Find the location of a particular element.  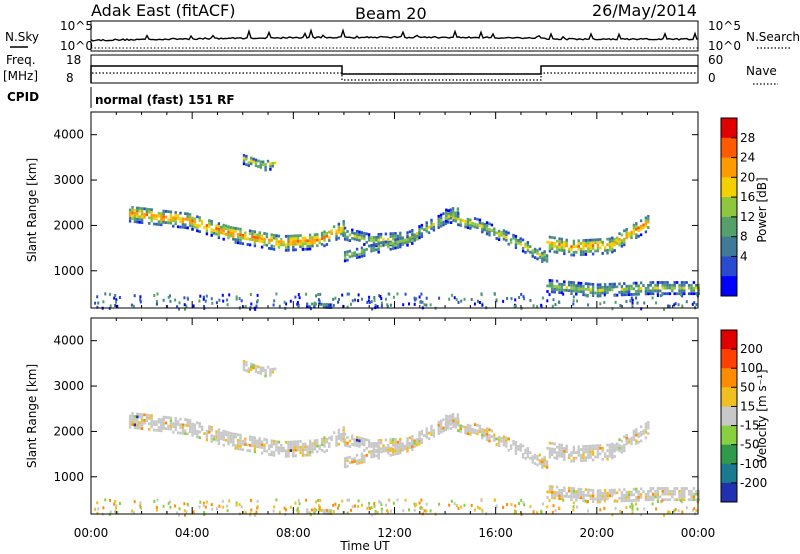

y-tick-label: 2000 is located at coordinates (68, 431).